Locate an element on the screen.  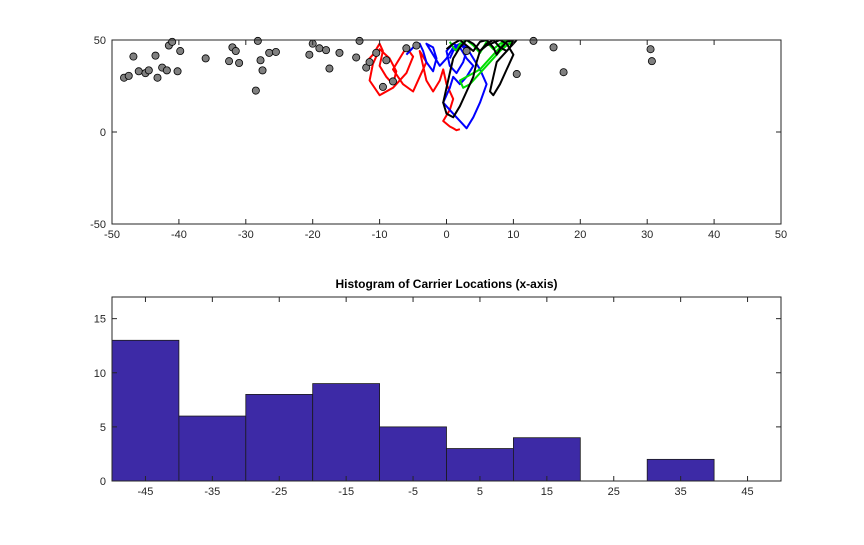
x-tick-label: -30 is located at coordinates (246, 235).